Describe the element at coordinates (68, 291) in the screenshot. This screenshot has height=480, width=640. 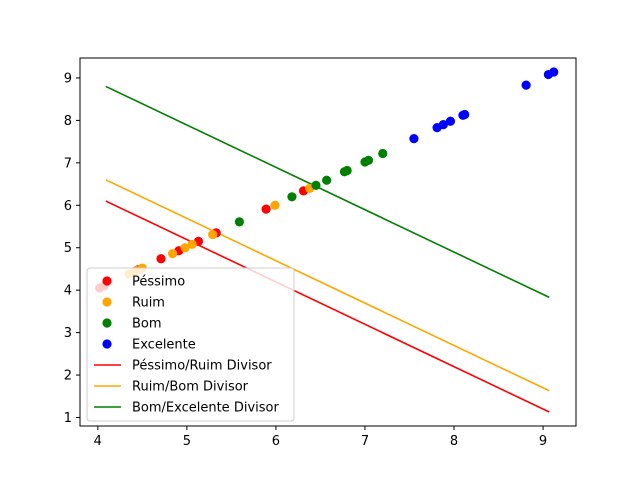
I see `y-tick-label-3: 4` at that location.